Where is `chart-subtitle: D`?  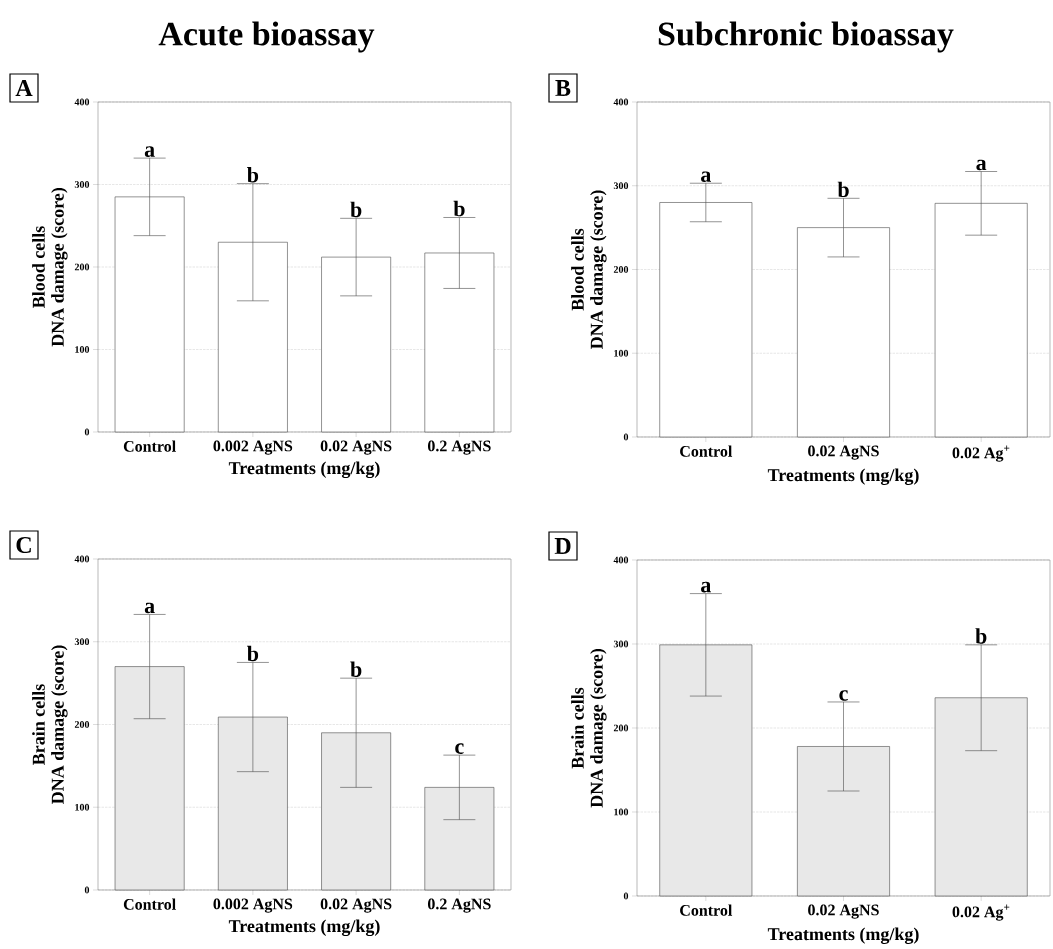
chart-subtitle: D is located at coordinates (562, 546).